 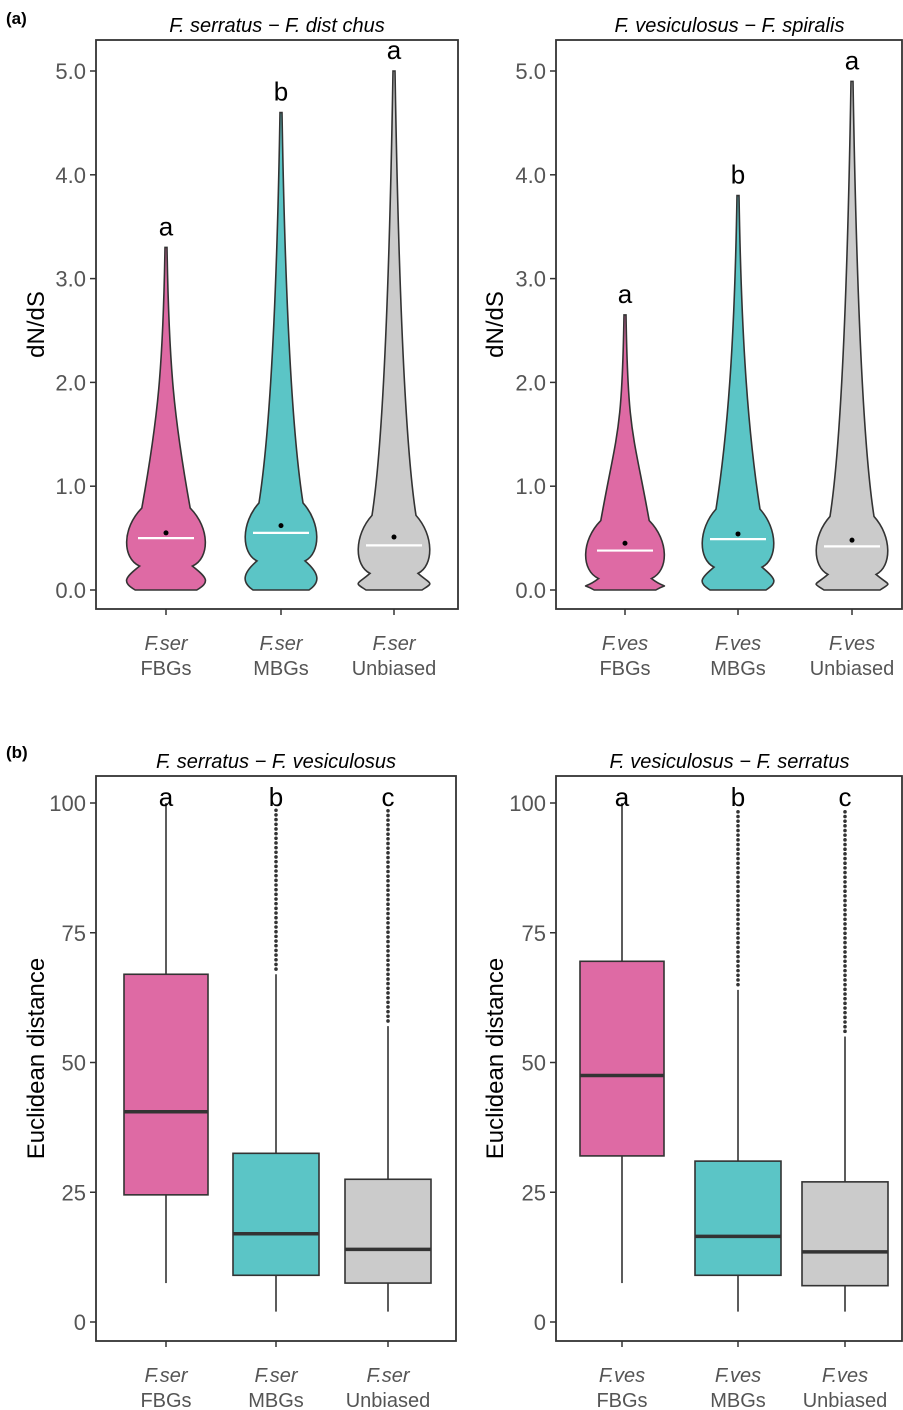 I want to click on chart-title: F. vesiculosus − F. serratus, so click(x=730, y=762).